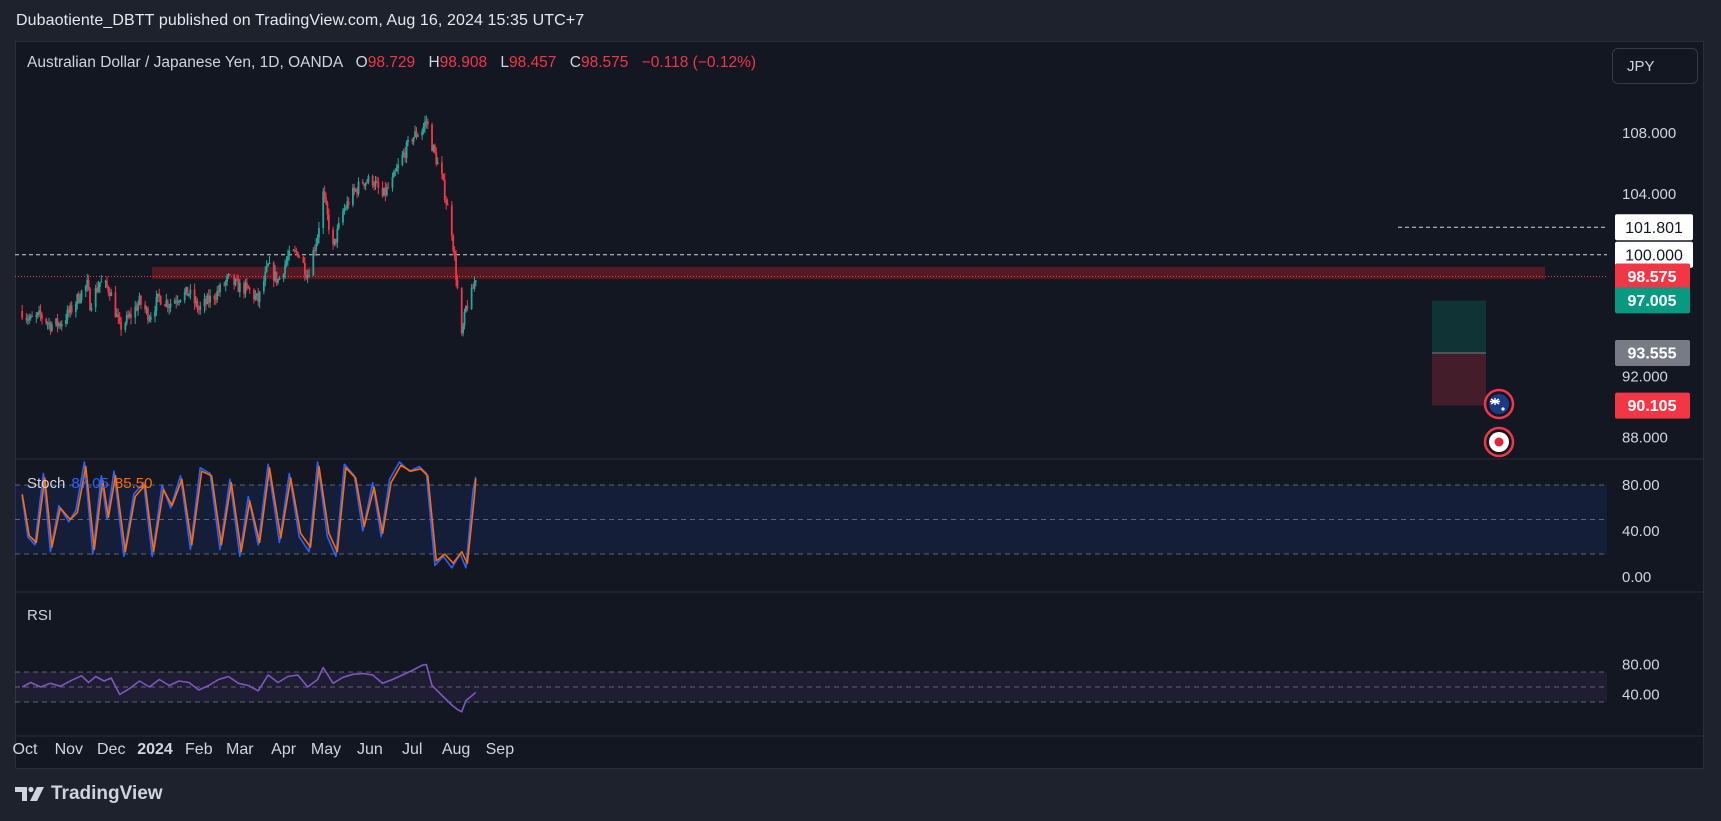  What do you see at coordinates (1636, 577) in the screenshot?
I see `stoch-axis-tick: 0.00` at bounding box center [1636, 577].